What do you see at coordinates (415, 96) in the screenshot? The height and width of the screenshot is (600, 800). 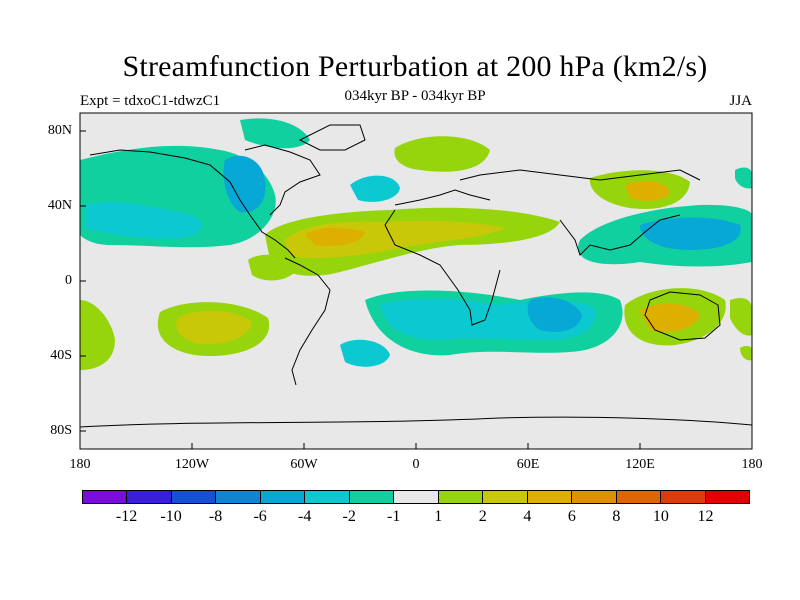 I see `period-label: 034kyr BP - 034kyr BP` at bounding box center [415, 96].